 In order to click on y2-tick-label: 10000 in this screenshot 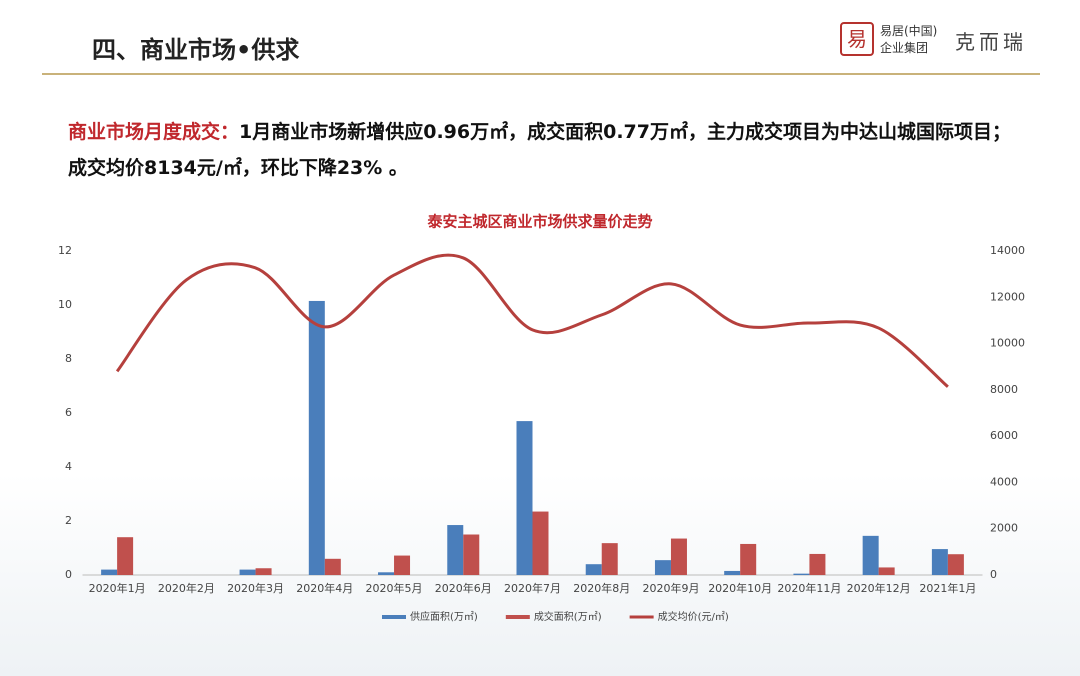, I will do `click(1007, 343)`.